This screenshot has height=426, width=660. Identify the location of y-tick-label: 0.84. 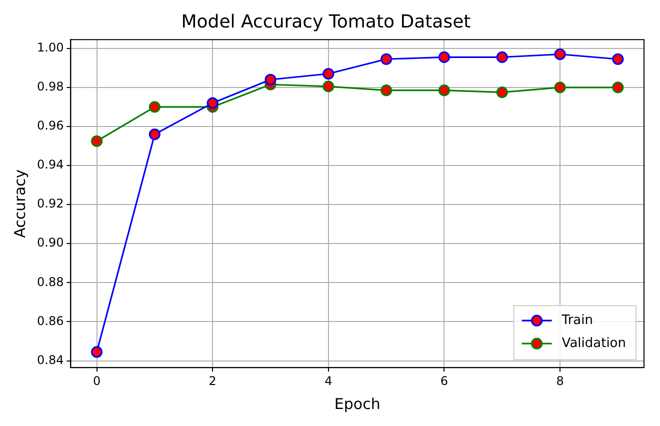
(50, 359).